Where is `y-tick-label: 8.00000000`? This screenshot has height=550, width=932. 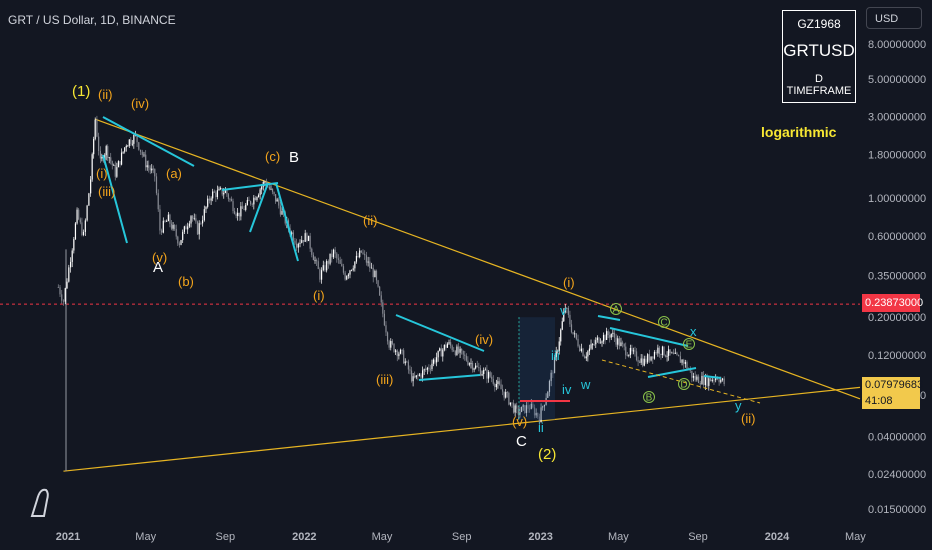
y-tick-label: 8.00000000 is located at coordinates (897, 45).